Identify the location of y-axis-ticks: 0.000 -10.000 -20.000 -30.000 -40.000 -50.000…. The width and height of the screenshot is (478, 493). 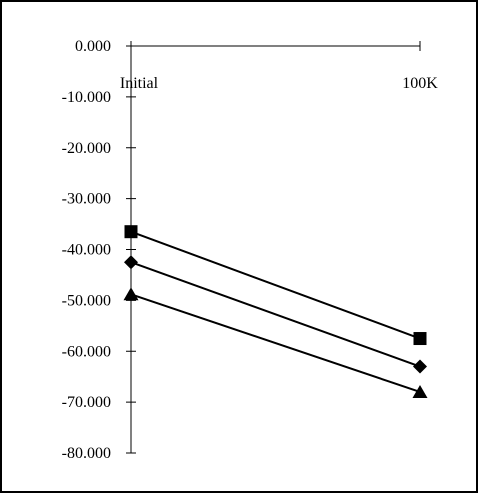
(99, 250).